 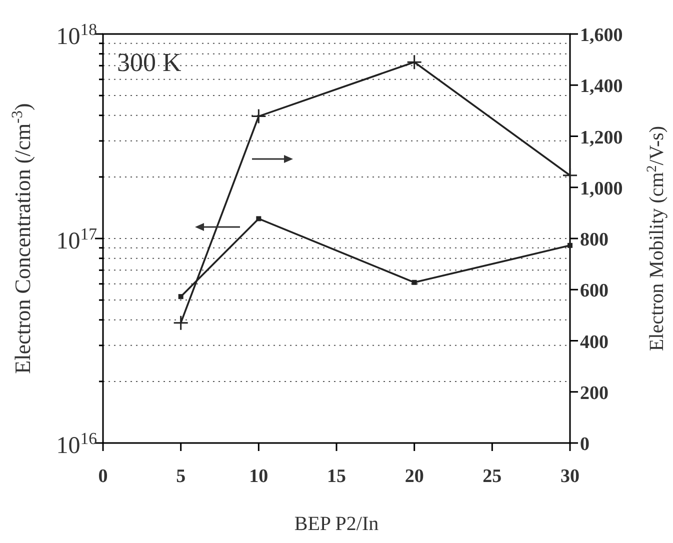 What do you see at coordinates (336, 524) in the screenshot?
I see `x-axis-title: BEP P2/In` at bounding box center [336, 524].